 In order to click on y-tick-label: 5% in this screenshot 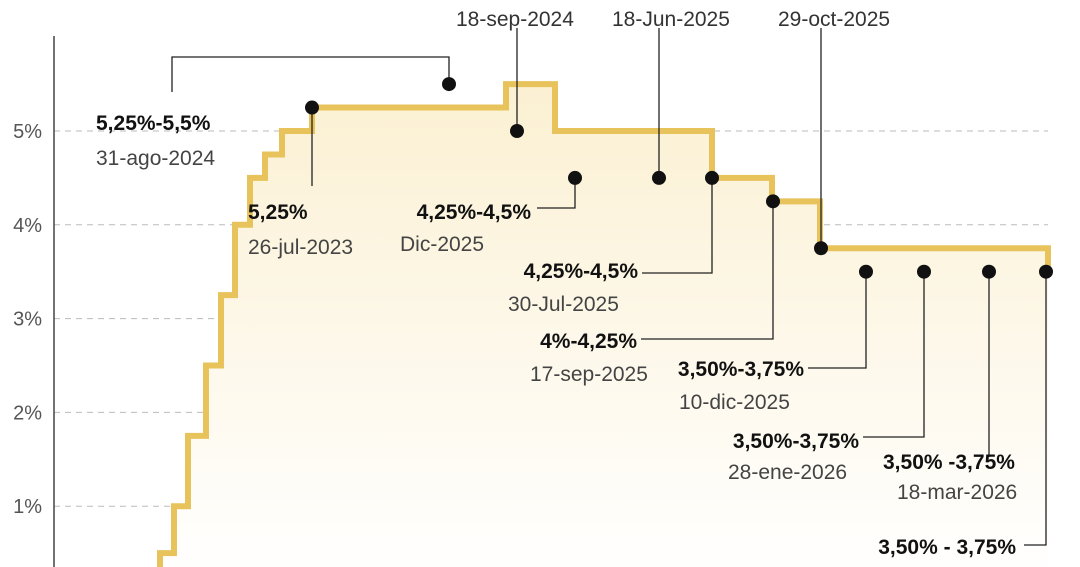, I will do `click(27, 132)`.